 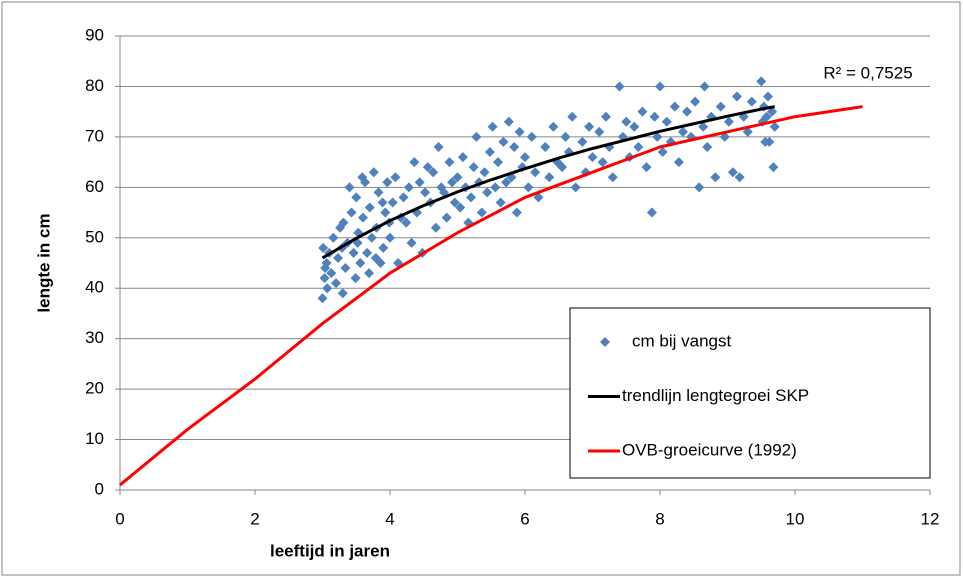 I want to click on y-tick-label: 60, so click(x=94, y=186).